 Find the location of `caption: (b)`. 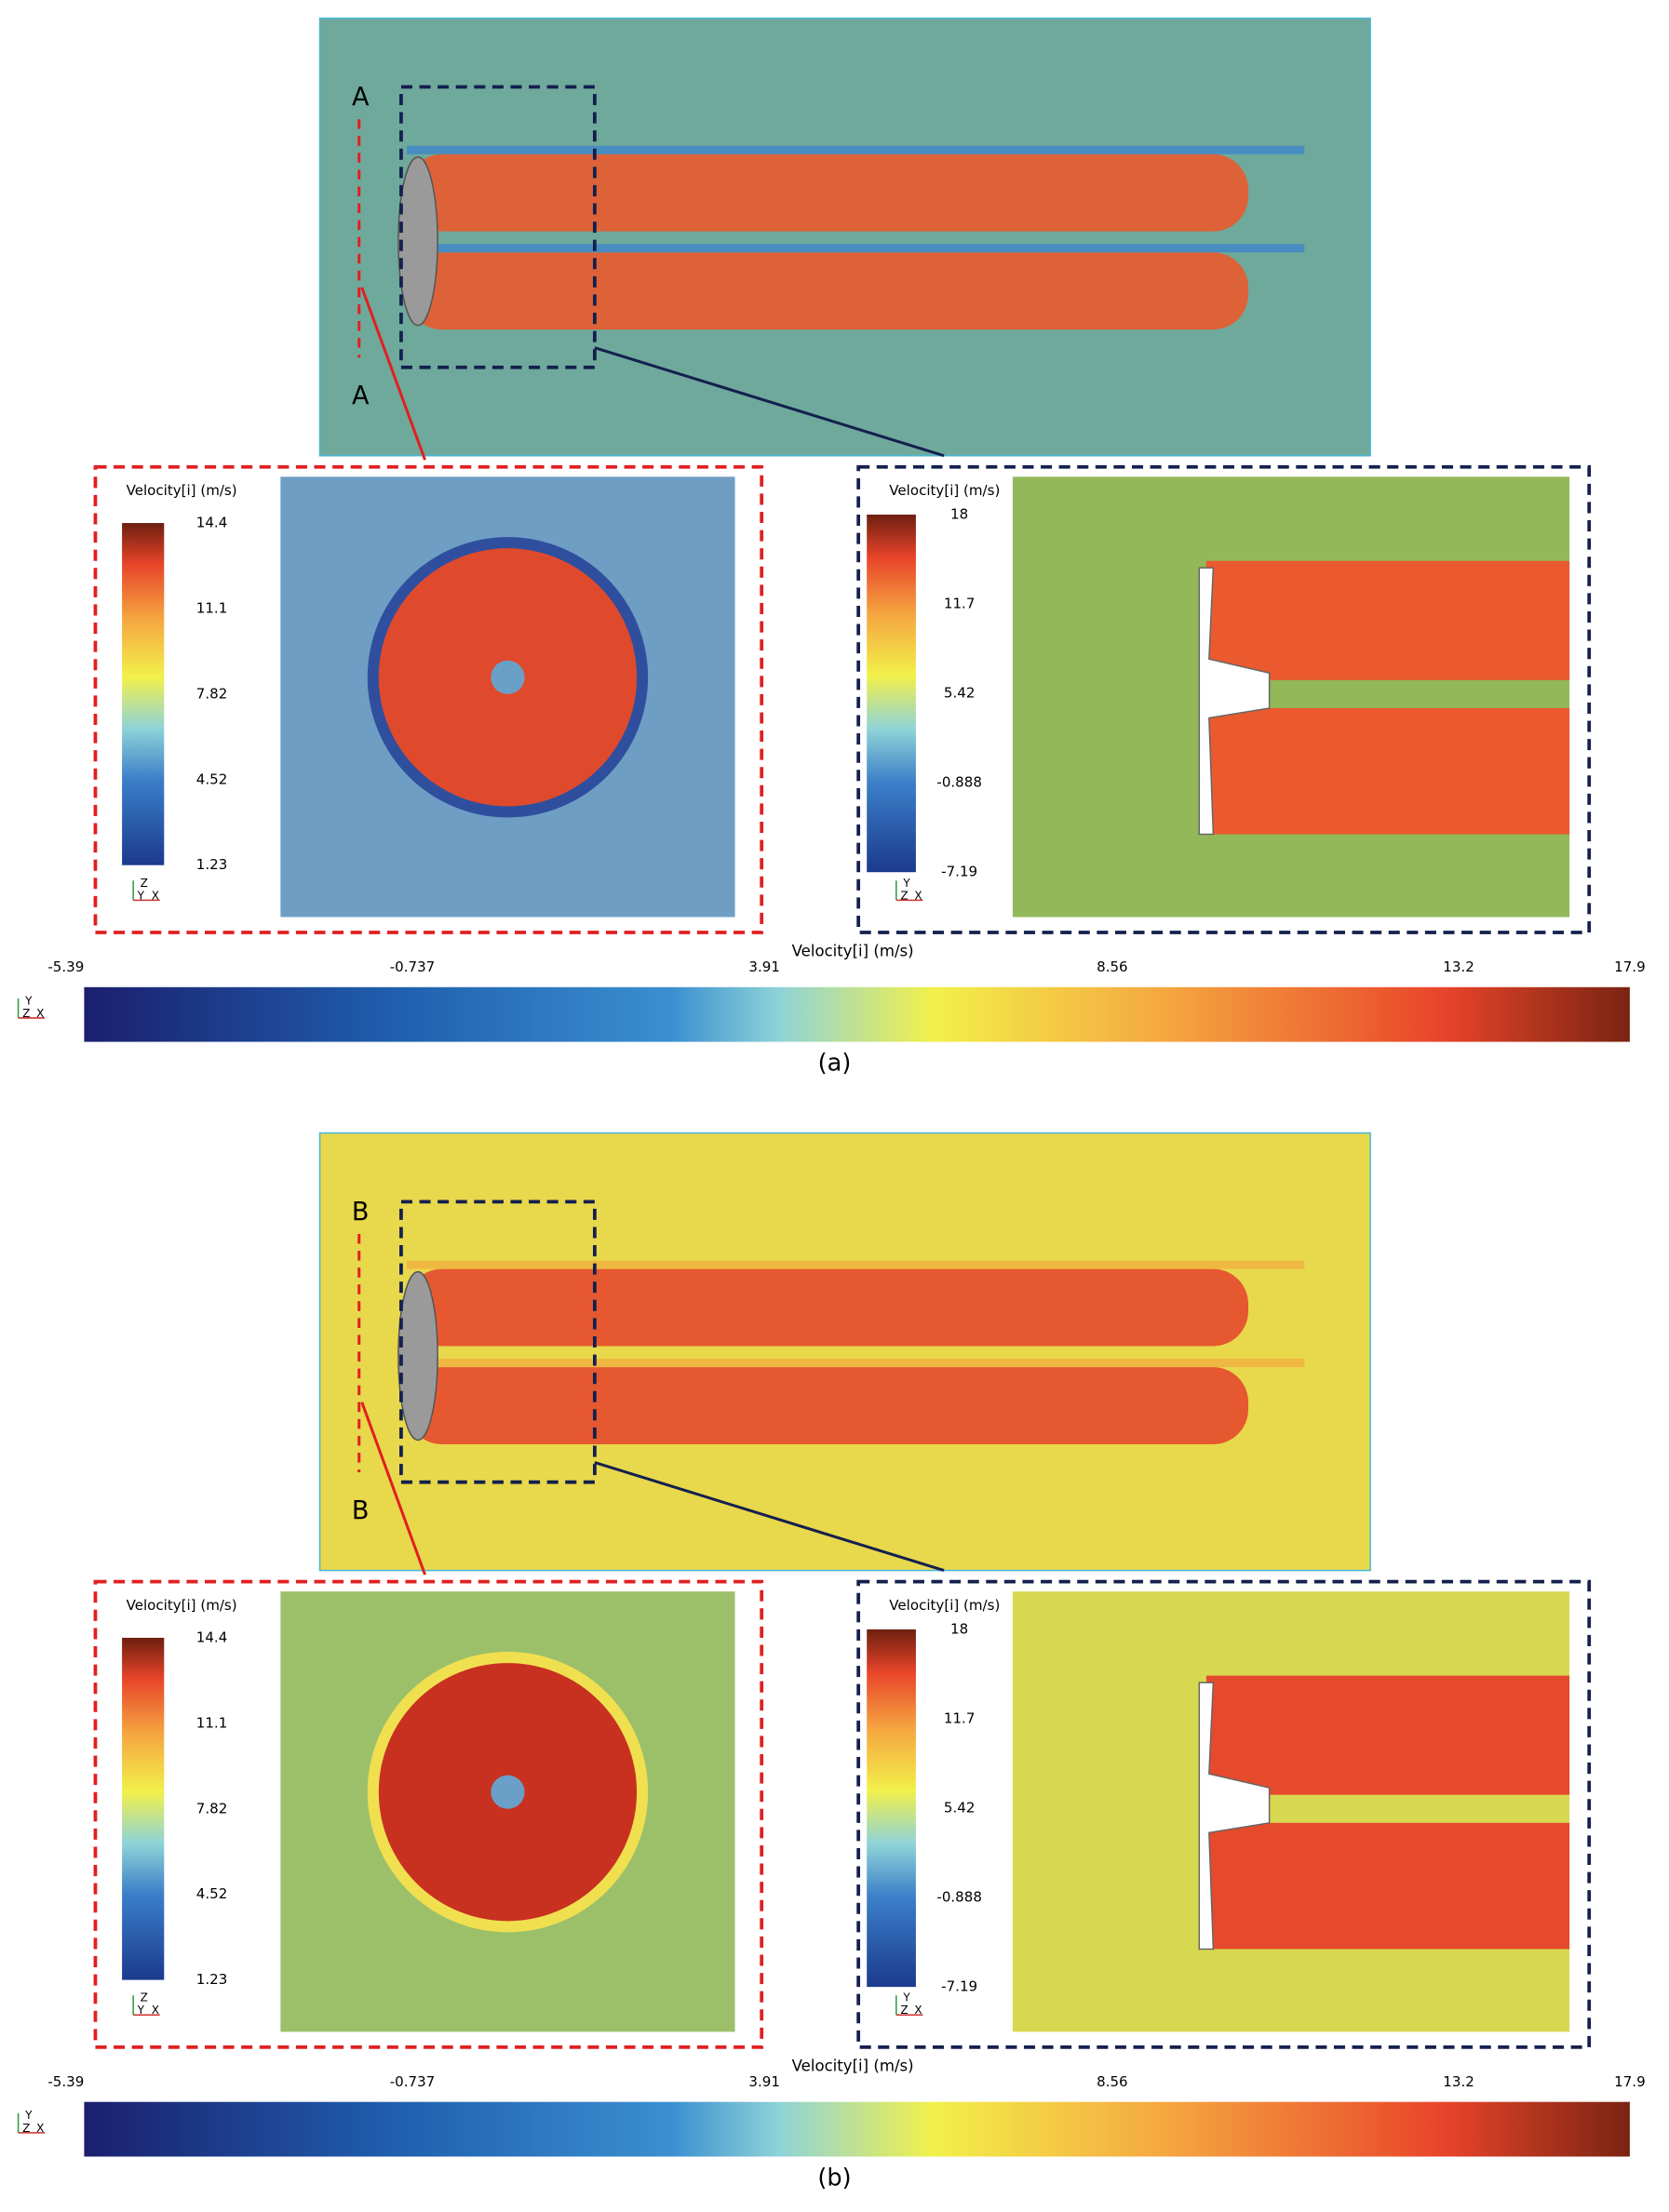

caption: (b) is located at coordinates (834, 2178).